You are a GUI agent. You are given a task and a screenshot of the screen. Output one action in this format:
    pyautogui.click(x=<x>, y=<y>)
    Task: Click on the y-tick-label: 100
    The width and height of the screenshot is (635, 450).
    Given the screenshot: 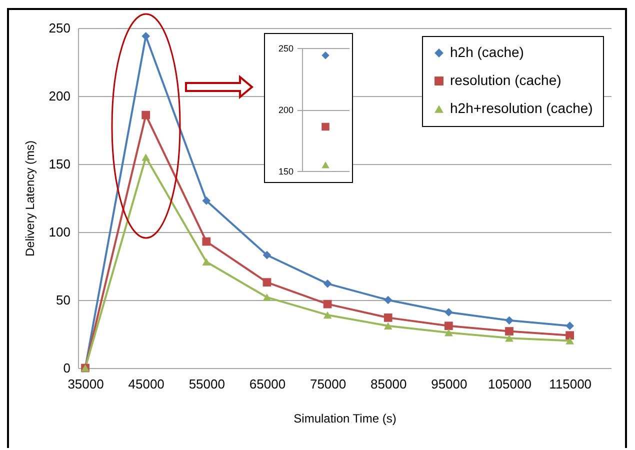 What is the action you would take?
    pyautogui.click(x=59, y=232)
    